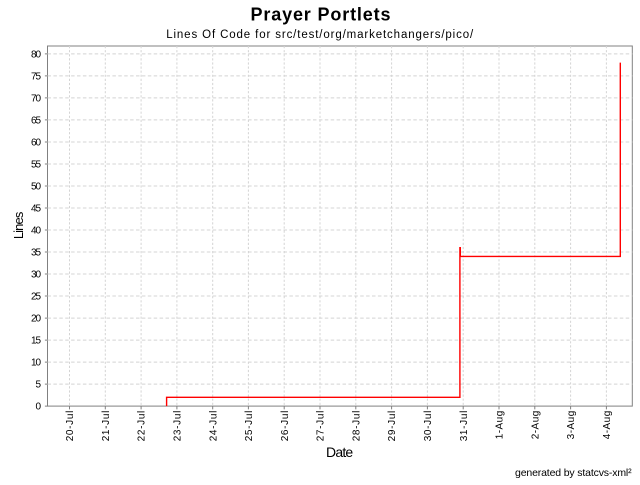 This screenshot has width=640, height=485. I want to click on svg-text: generated by statcvs-xml², so click(573, 473).